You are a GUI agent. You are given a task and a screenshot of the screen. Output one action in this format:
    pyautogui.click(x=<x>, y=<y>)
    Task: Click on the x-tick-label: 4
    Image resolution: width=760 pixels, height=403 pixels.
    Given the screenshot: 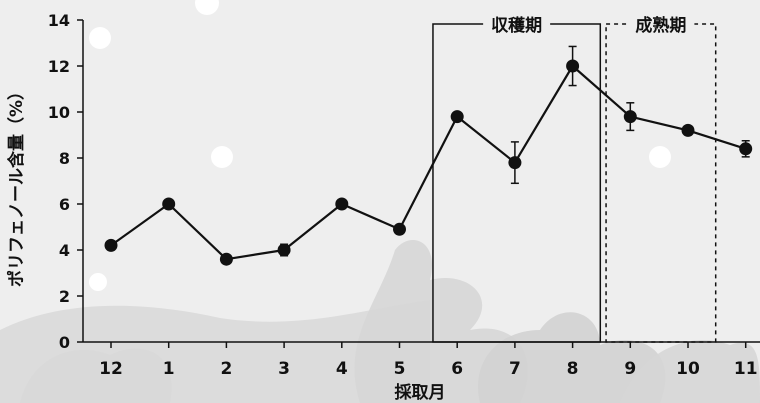 What is the action you would take?
    pyautogui.click(x=342, y=369)
    